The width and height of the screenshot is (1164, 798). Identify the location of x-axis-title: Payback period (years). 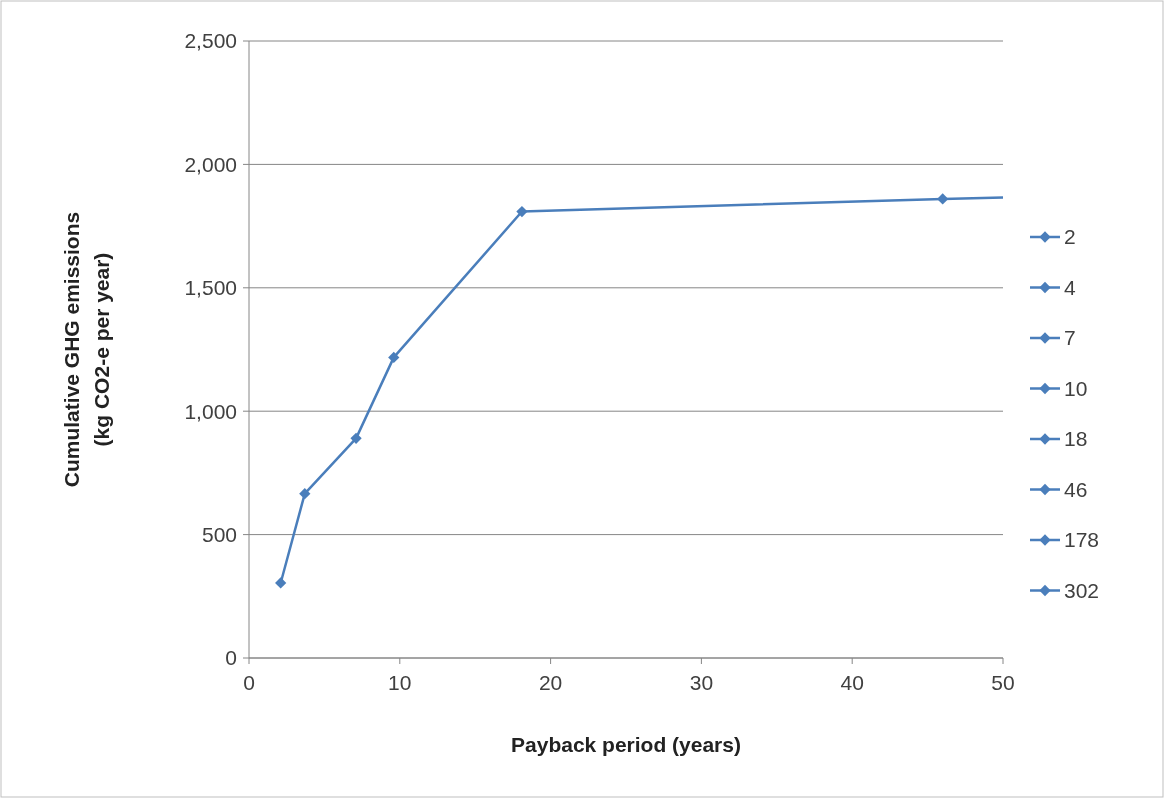
(626, 744).